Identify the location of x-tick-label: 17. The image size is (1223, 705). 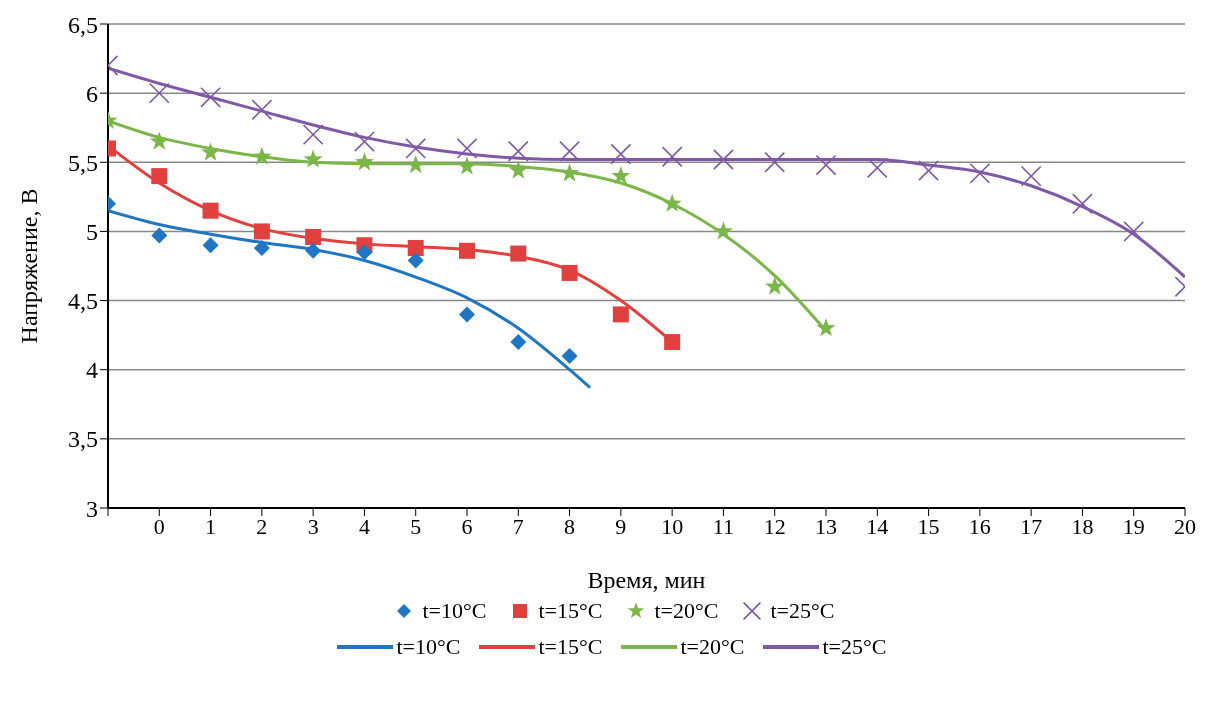
(1031, 526).